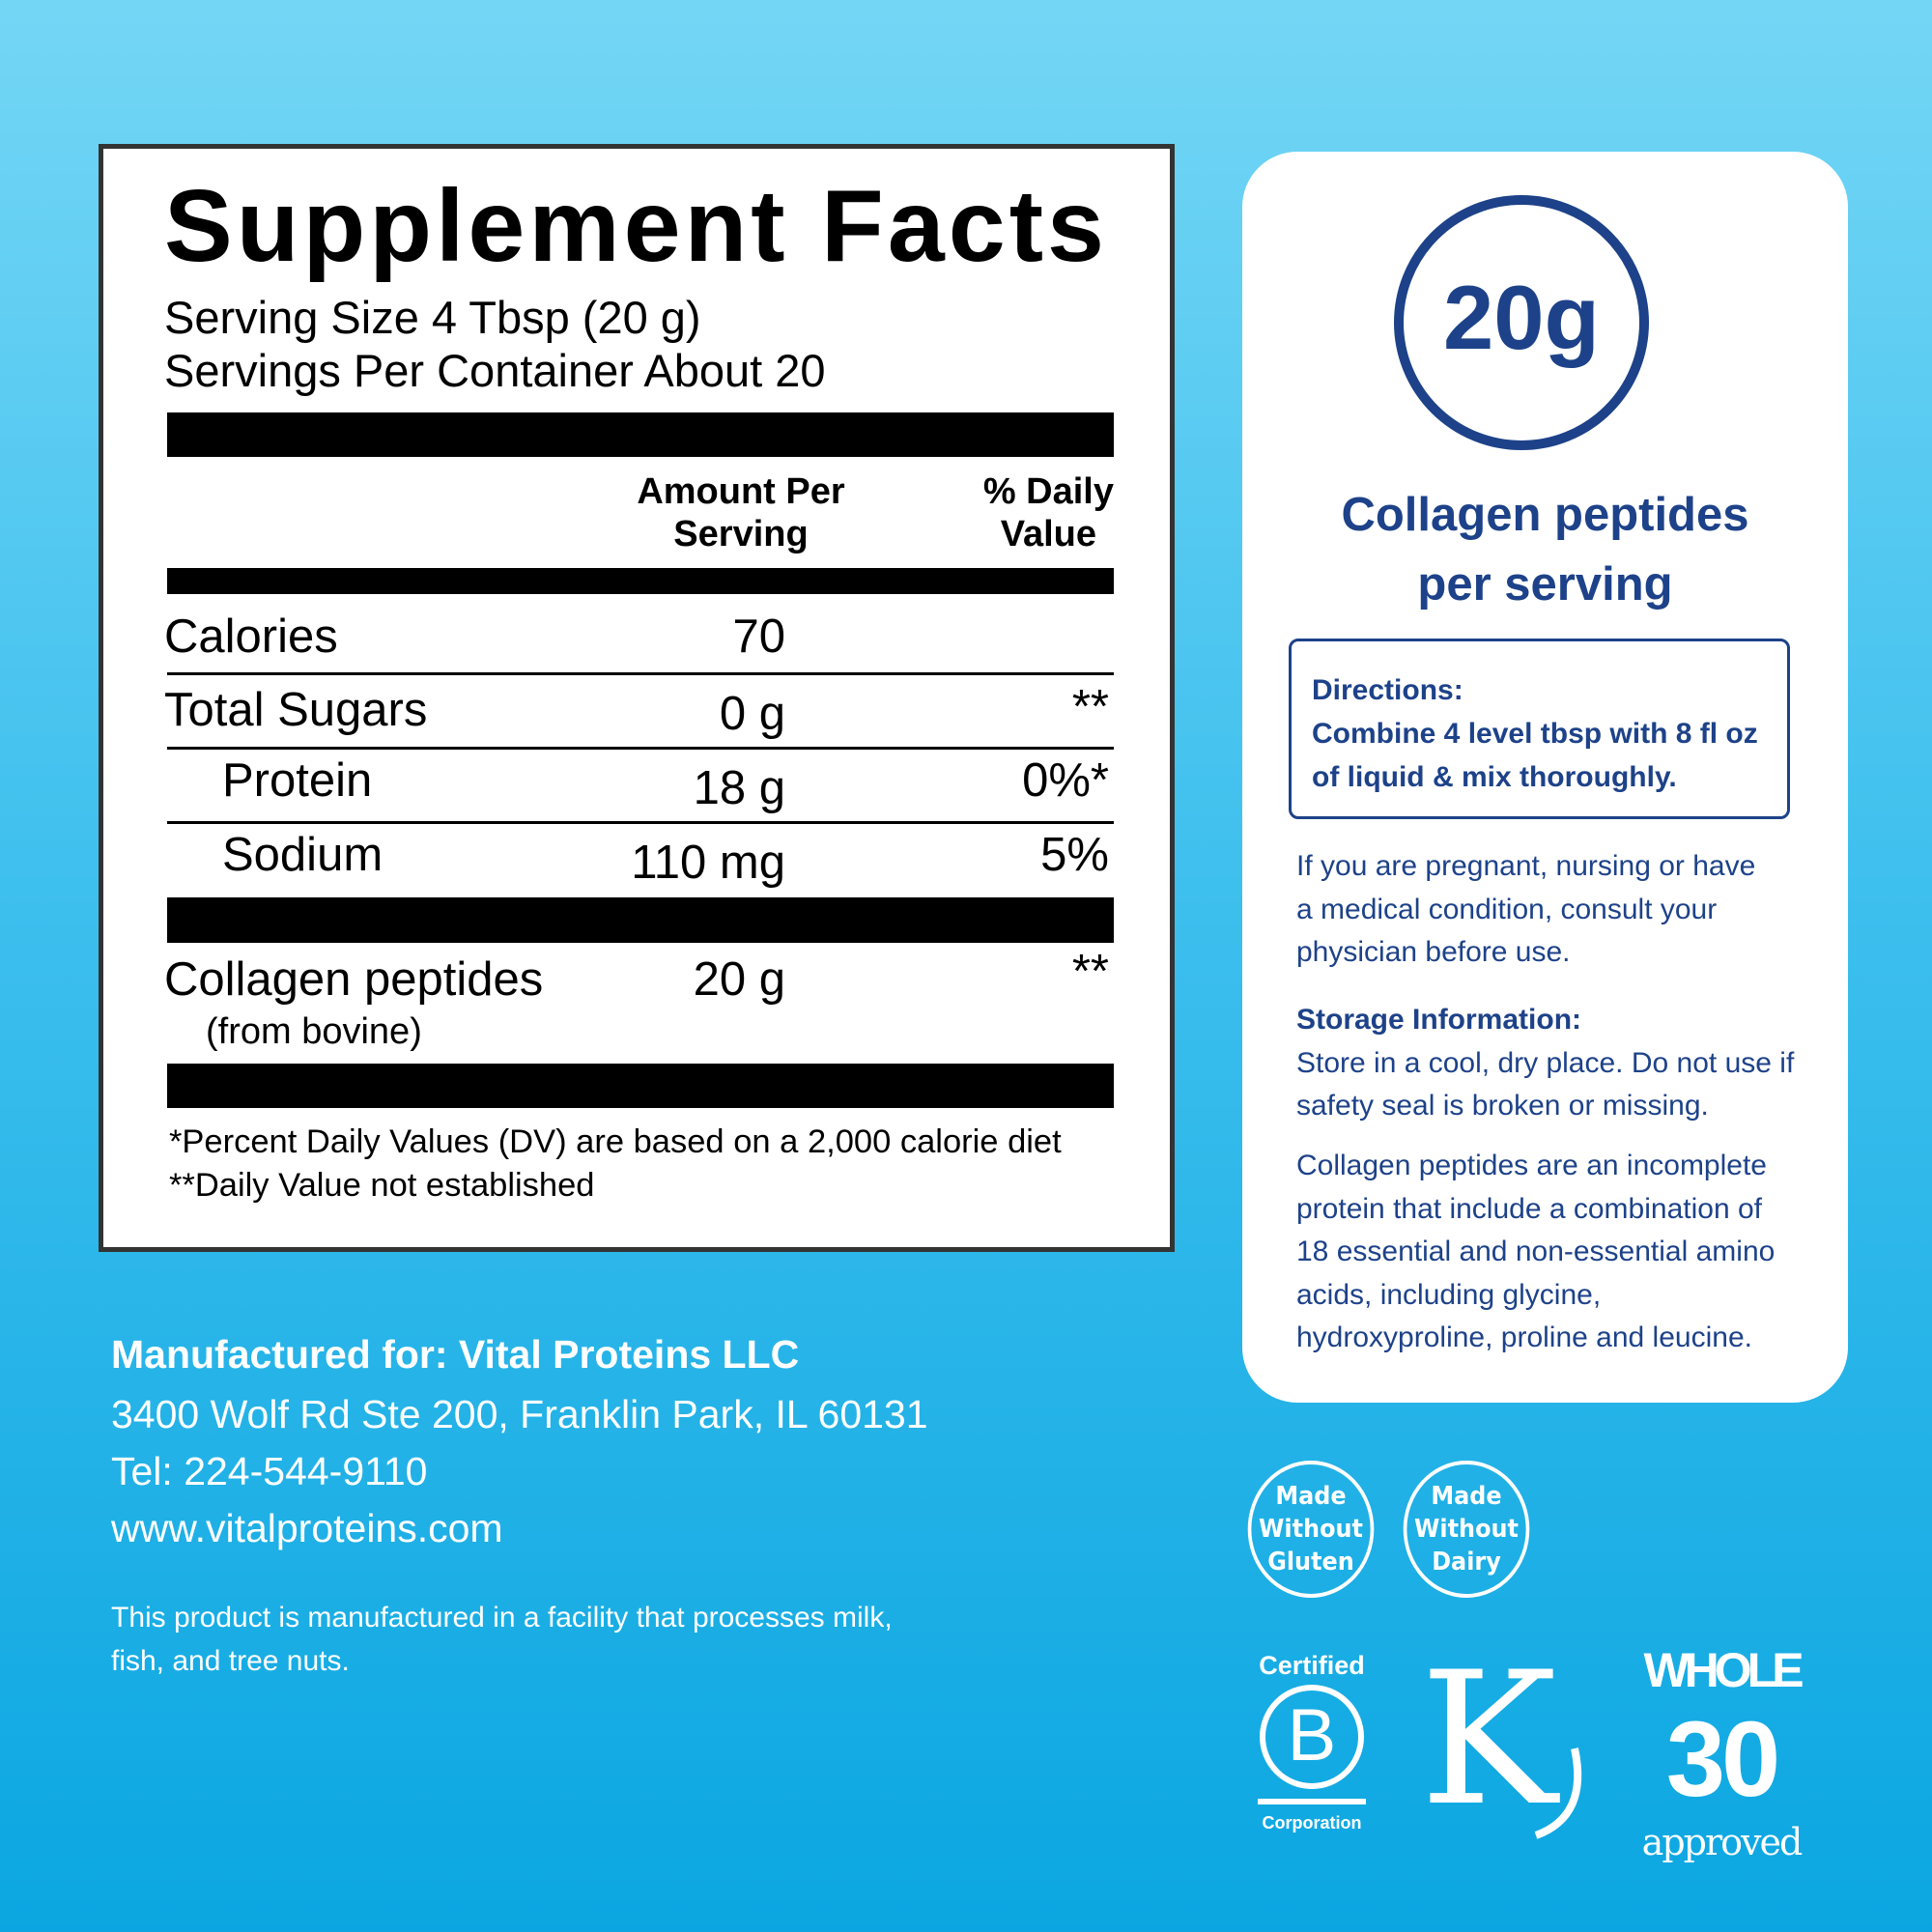 This screenshot has height=1932, width=1932. I want to click on serving-amount-circle: 20g, so click(1521, 322).